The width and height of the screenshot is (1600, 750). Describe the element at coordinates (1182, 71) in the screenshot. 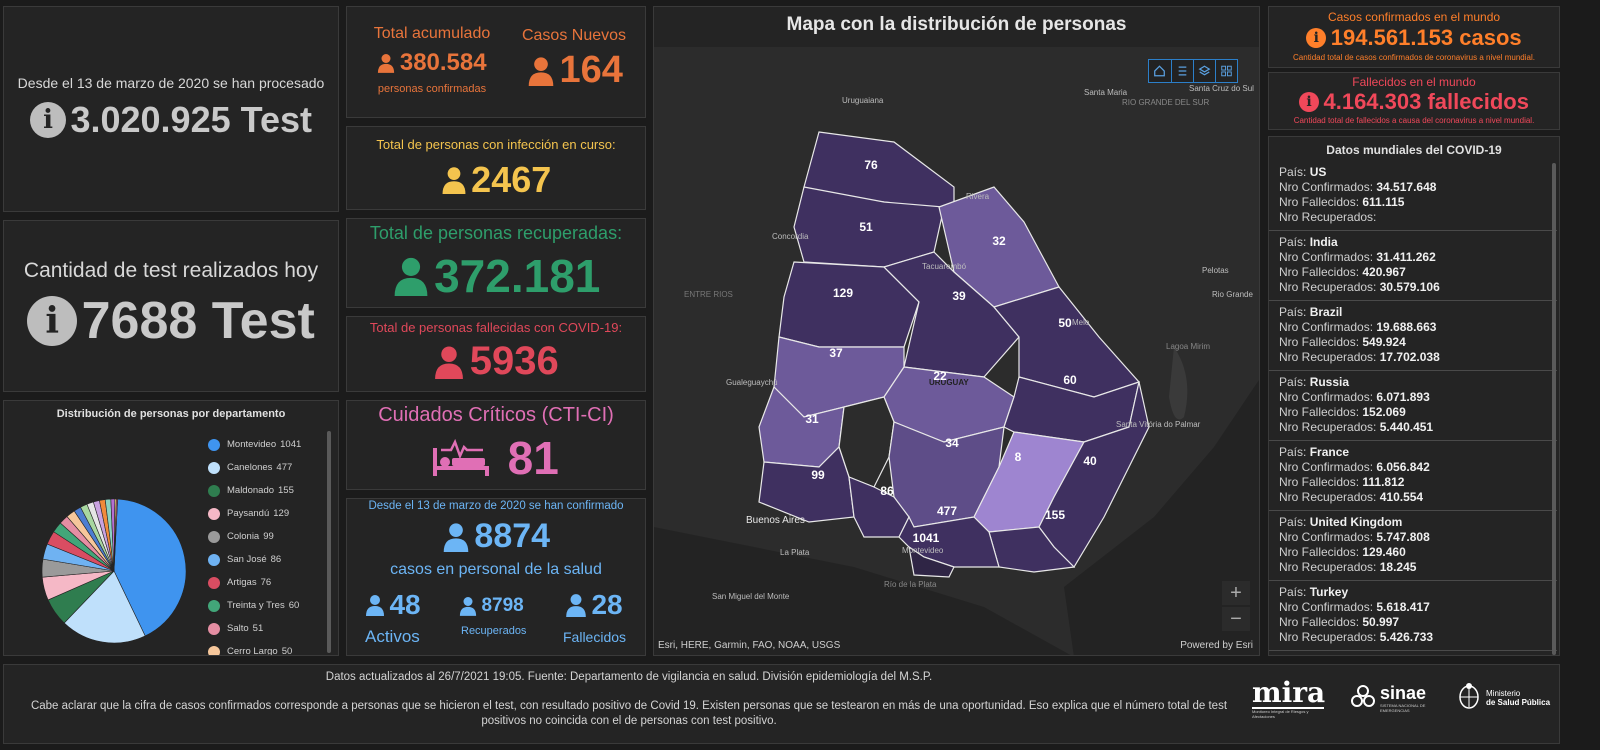

I see `list-icon` at that location.